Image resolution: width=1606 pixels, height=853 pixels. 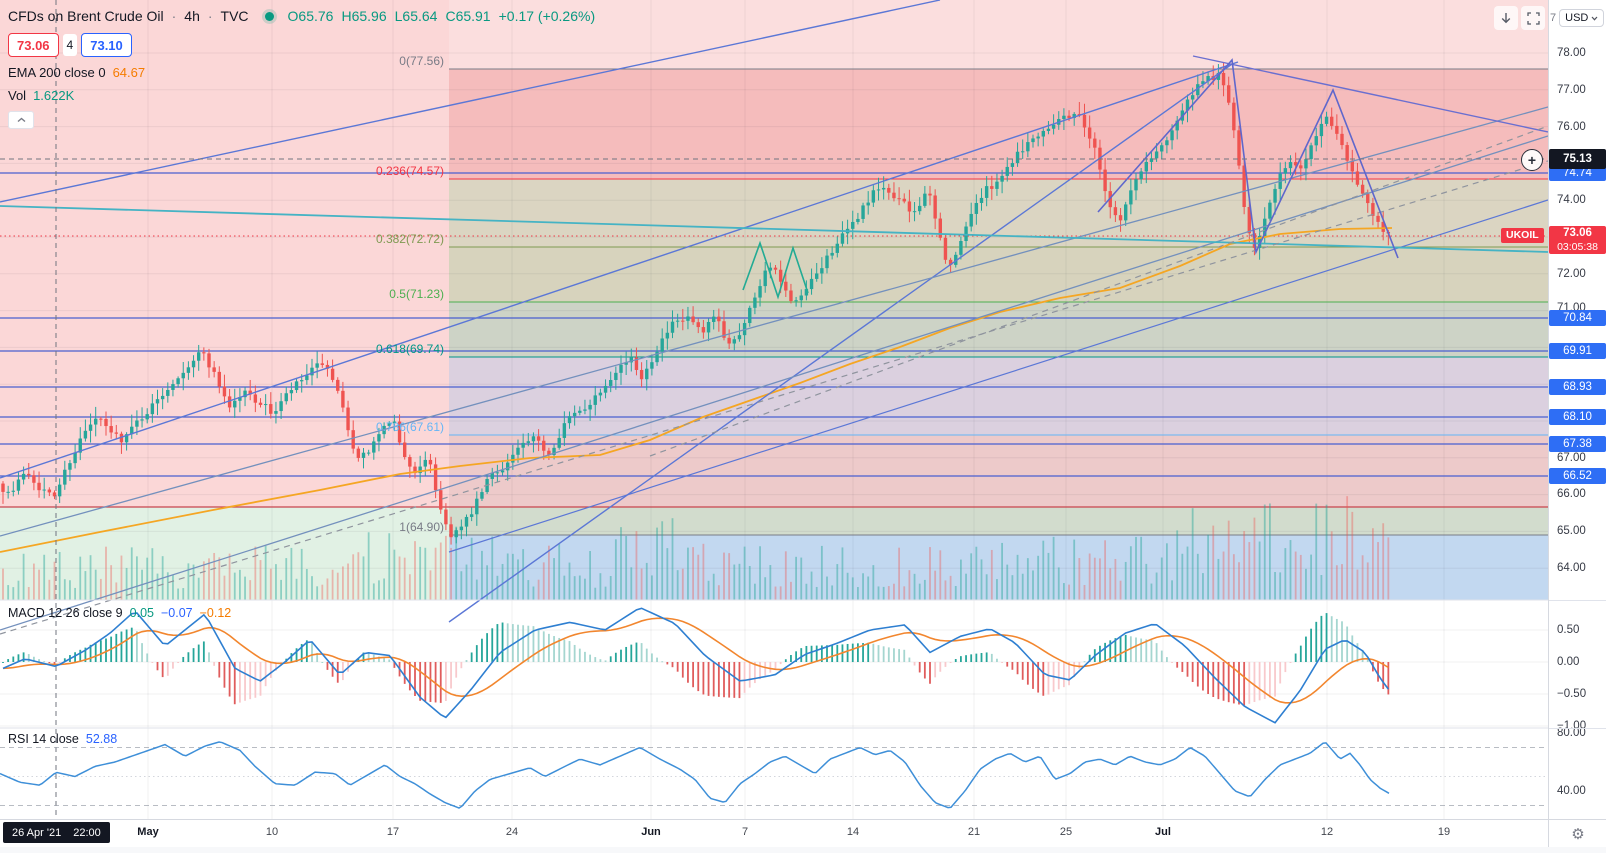 I want to click on symbol-title: CFDs on Brent Crude Oil, so click(x=86, y=16).